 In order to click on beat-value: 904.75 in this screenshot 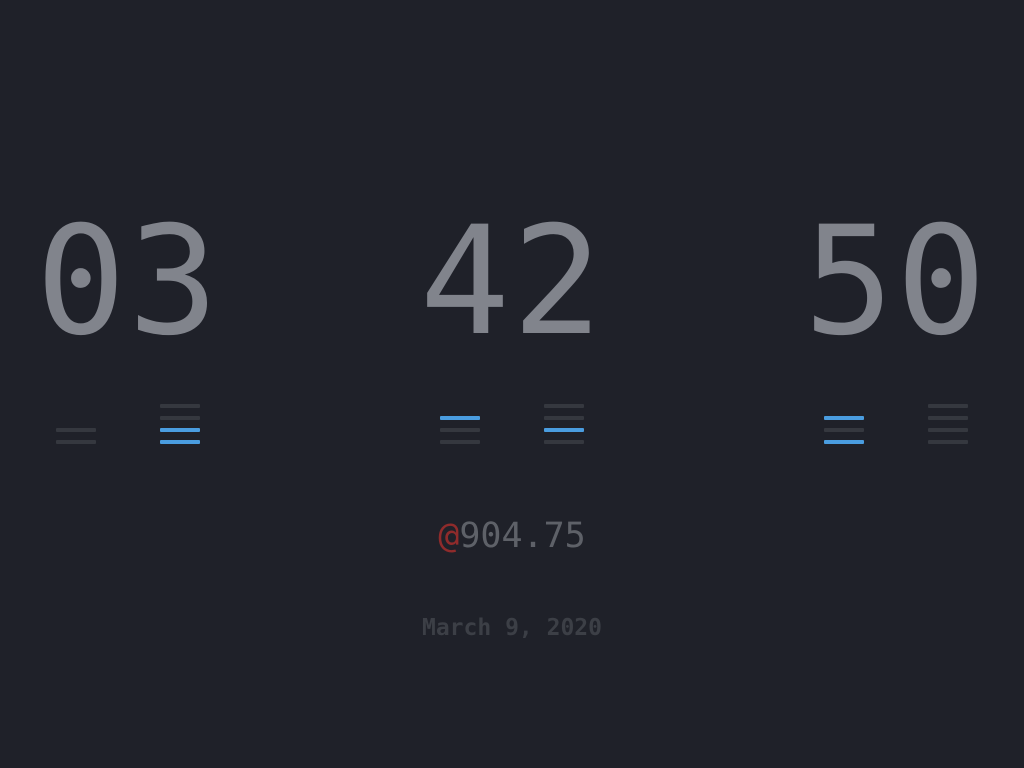, I will do `click(522, 536)`.